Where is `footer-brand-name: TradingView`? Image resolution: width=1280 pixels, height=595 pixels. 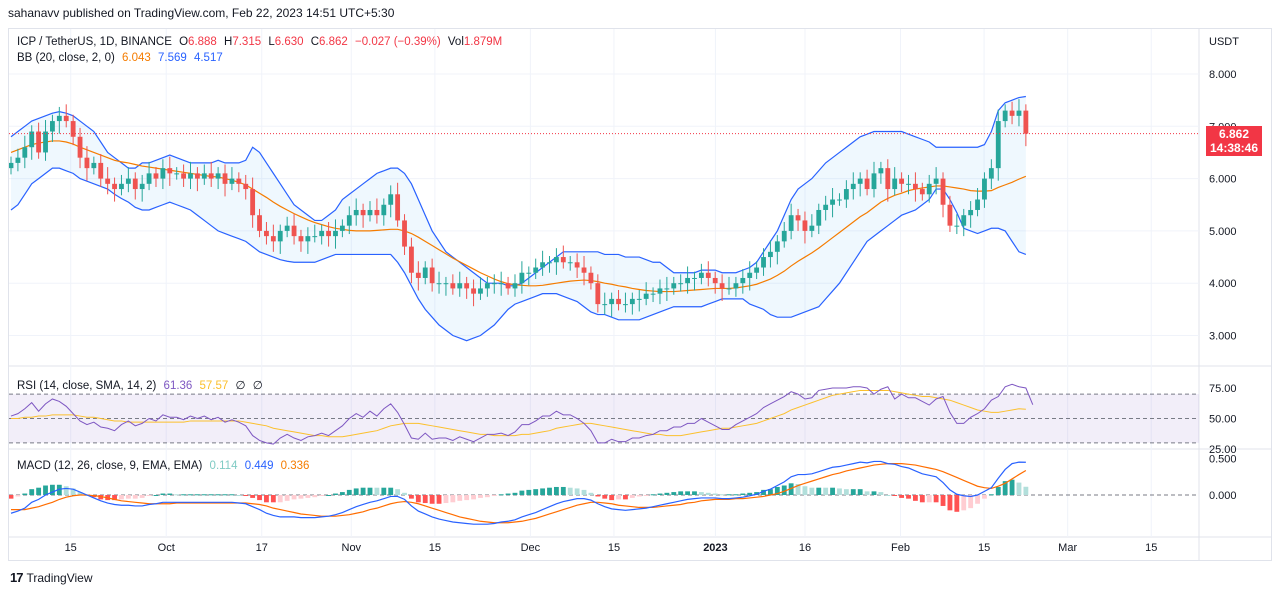 footer-brand-name: TradingView is located at coordinates (59, 577).